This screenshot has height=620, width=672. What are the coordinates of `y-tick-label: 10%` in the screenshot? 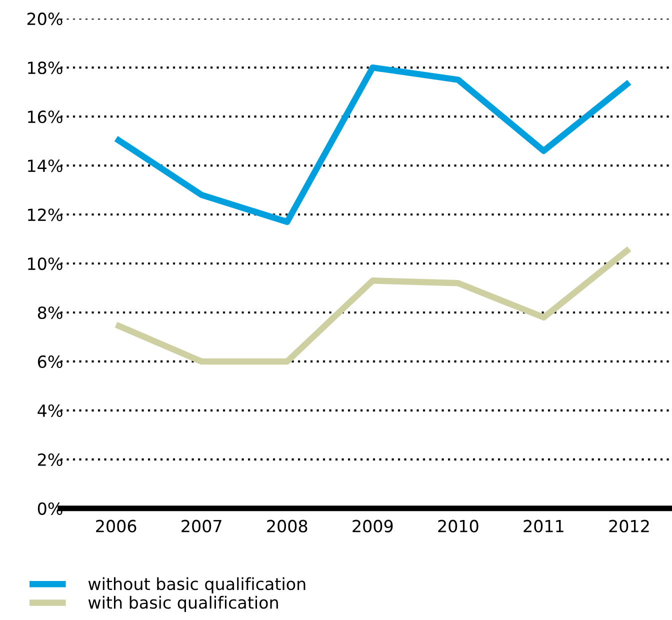 It's located at (45, 263).